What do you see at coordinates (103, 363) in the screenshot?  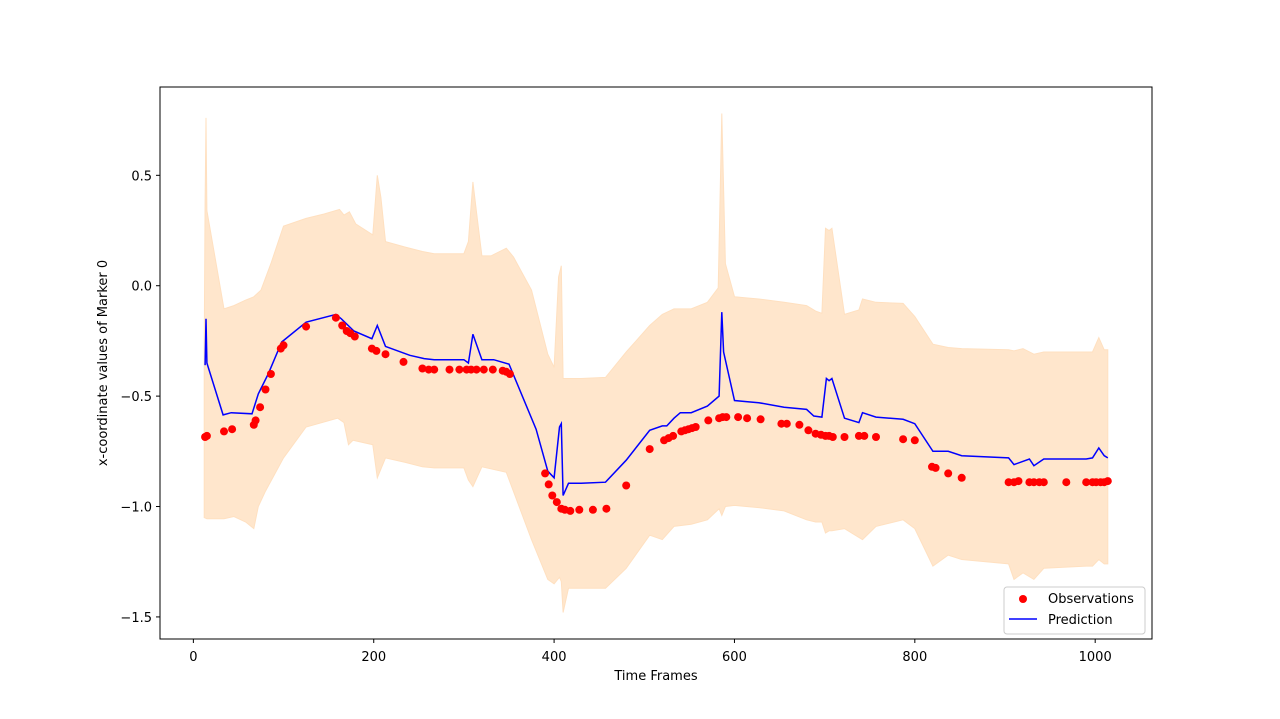 I see `y-axis-label: x-coordinate values of Marker 0` at bounding box center [103, 363].